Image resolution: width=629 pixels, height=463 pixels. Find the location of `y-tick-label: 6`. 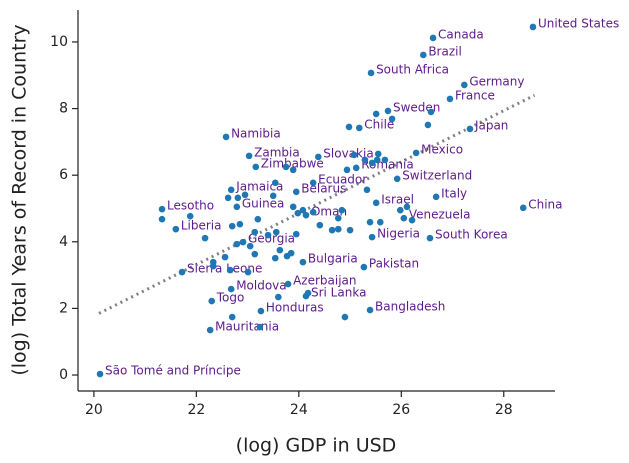

y-tick-label: 6 is located at coordinates (63, 175).